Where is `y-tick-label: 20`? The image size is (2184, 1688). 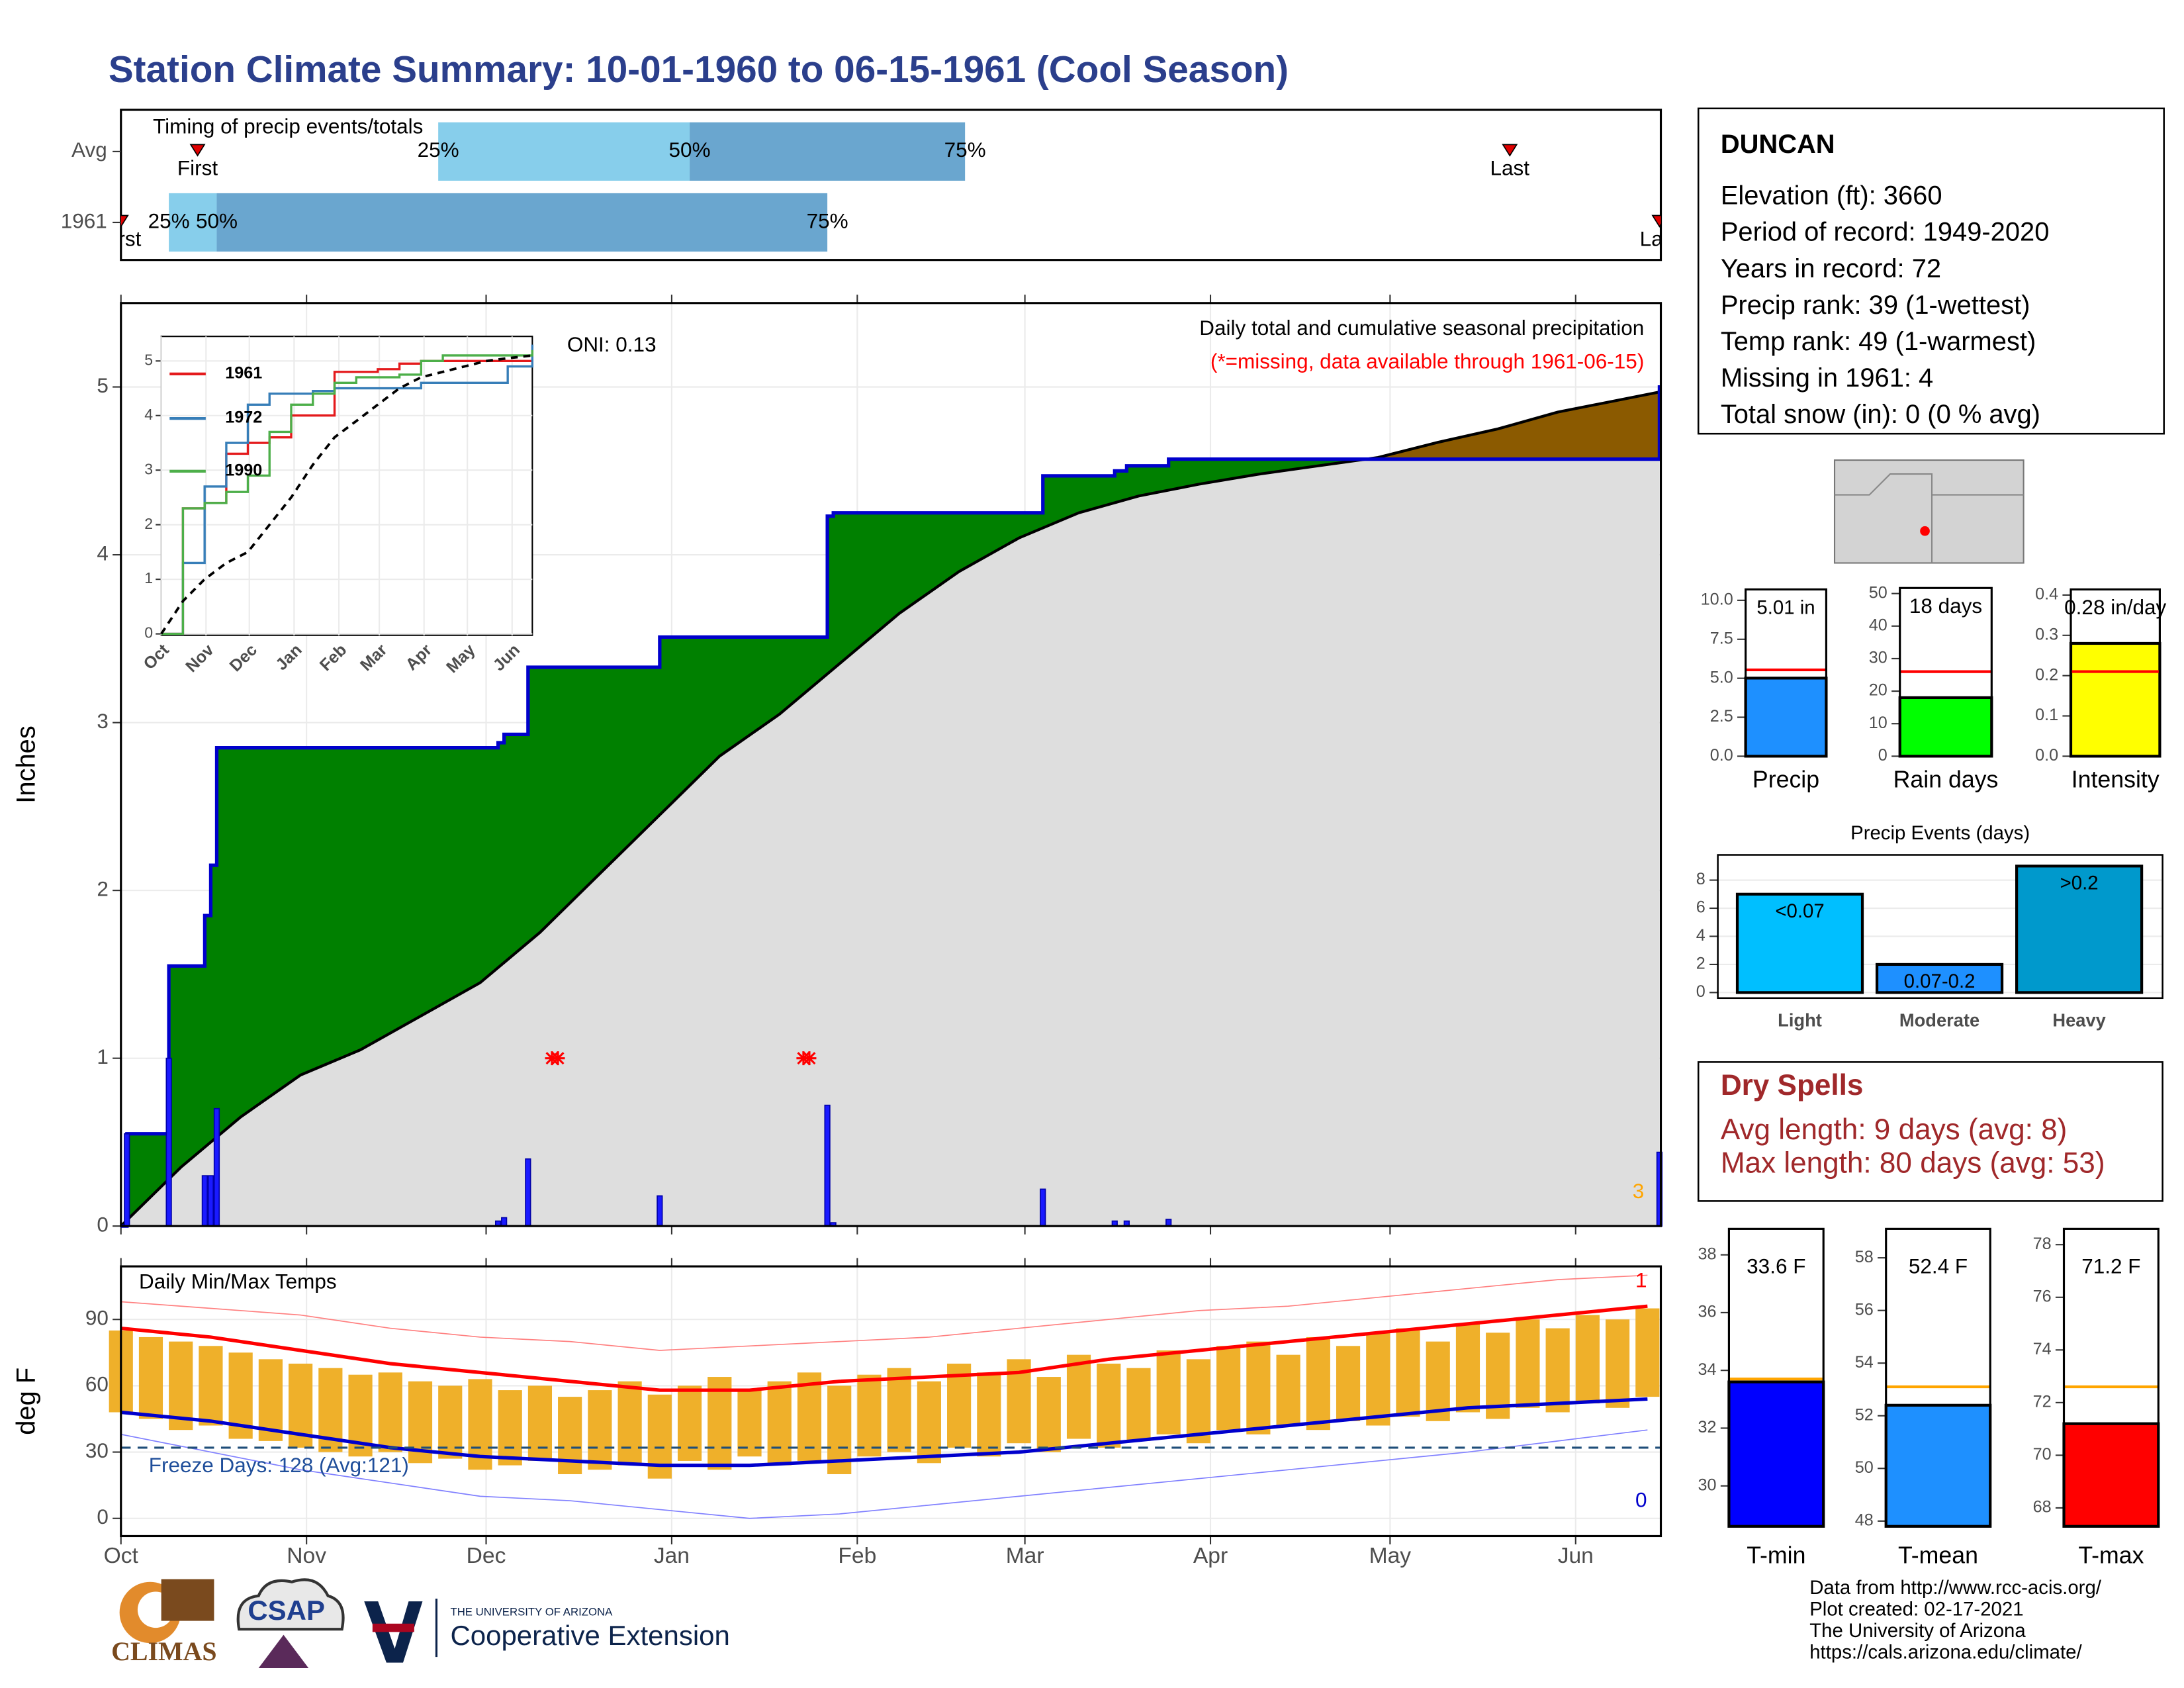 y-tick-label: 20 is located at coordinates (1878, 690).